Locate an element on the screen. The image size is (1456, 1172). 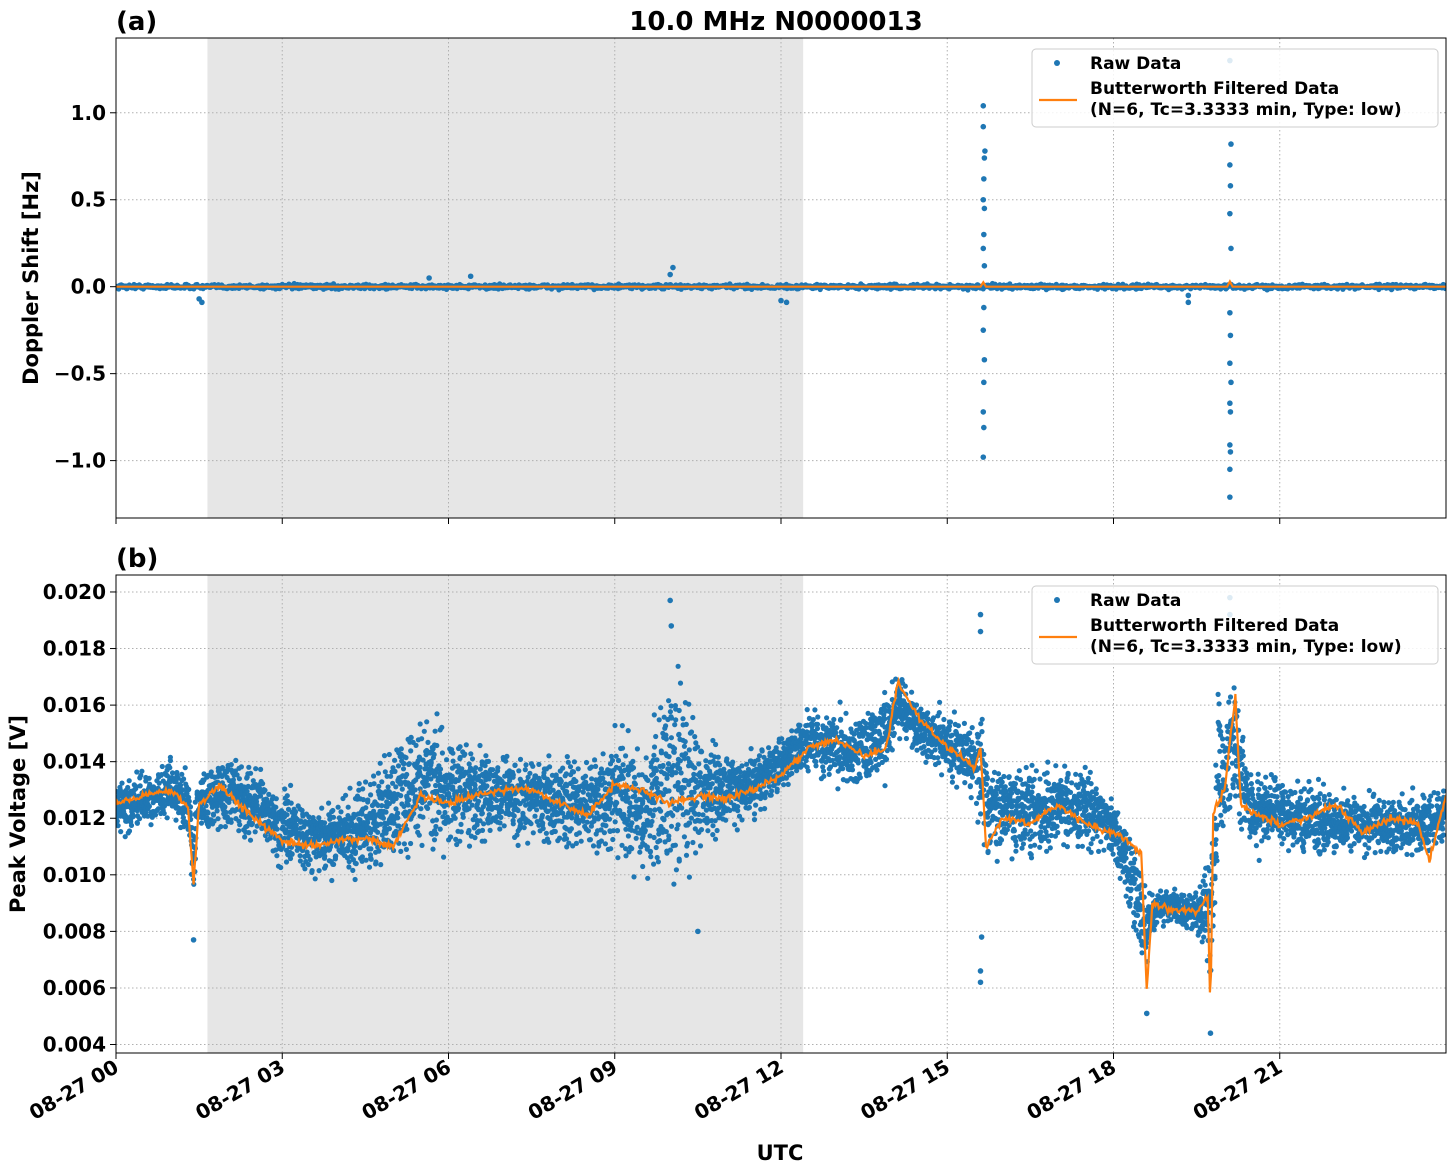
y-tick-label: −1.0 is located at coordinates (80, 461).